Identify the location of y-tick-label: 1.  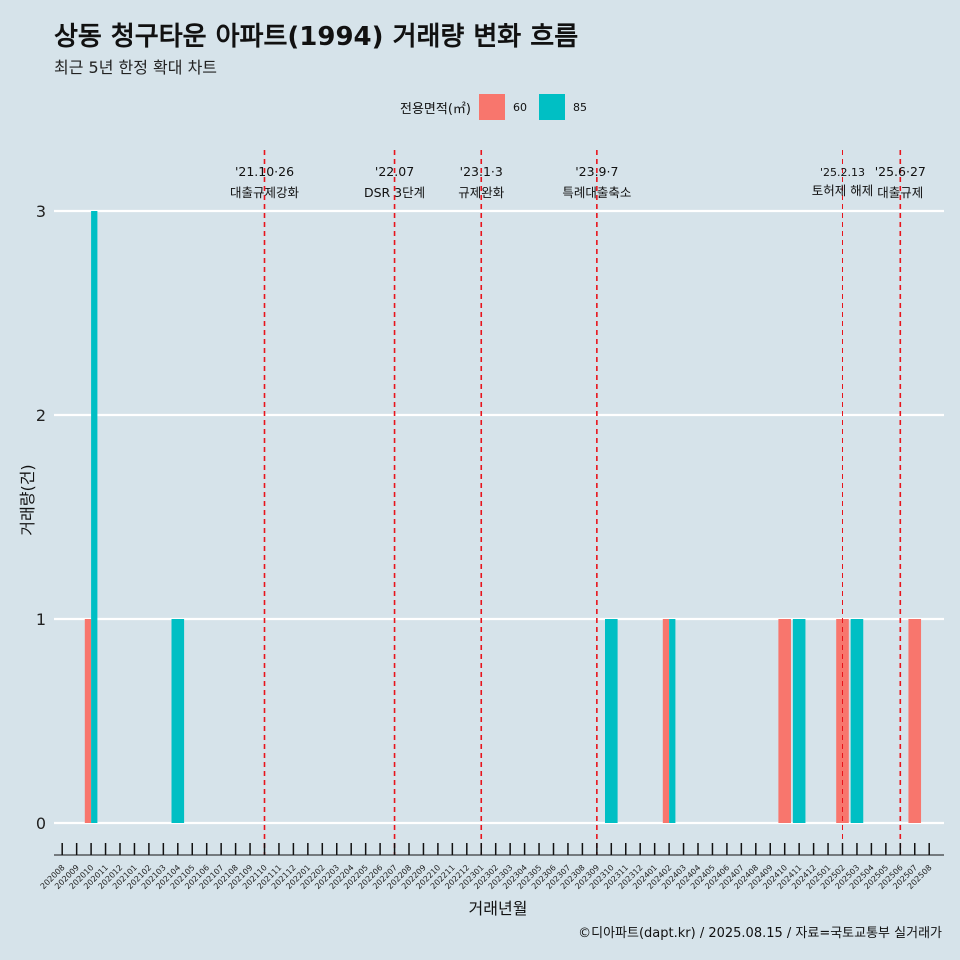
(41, 619).